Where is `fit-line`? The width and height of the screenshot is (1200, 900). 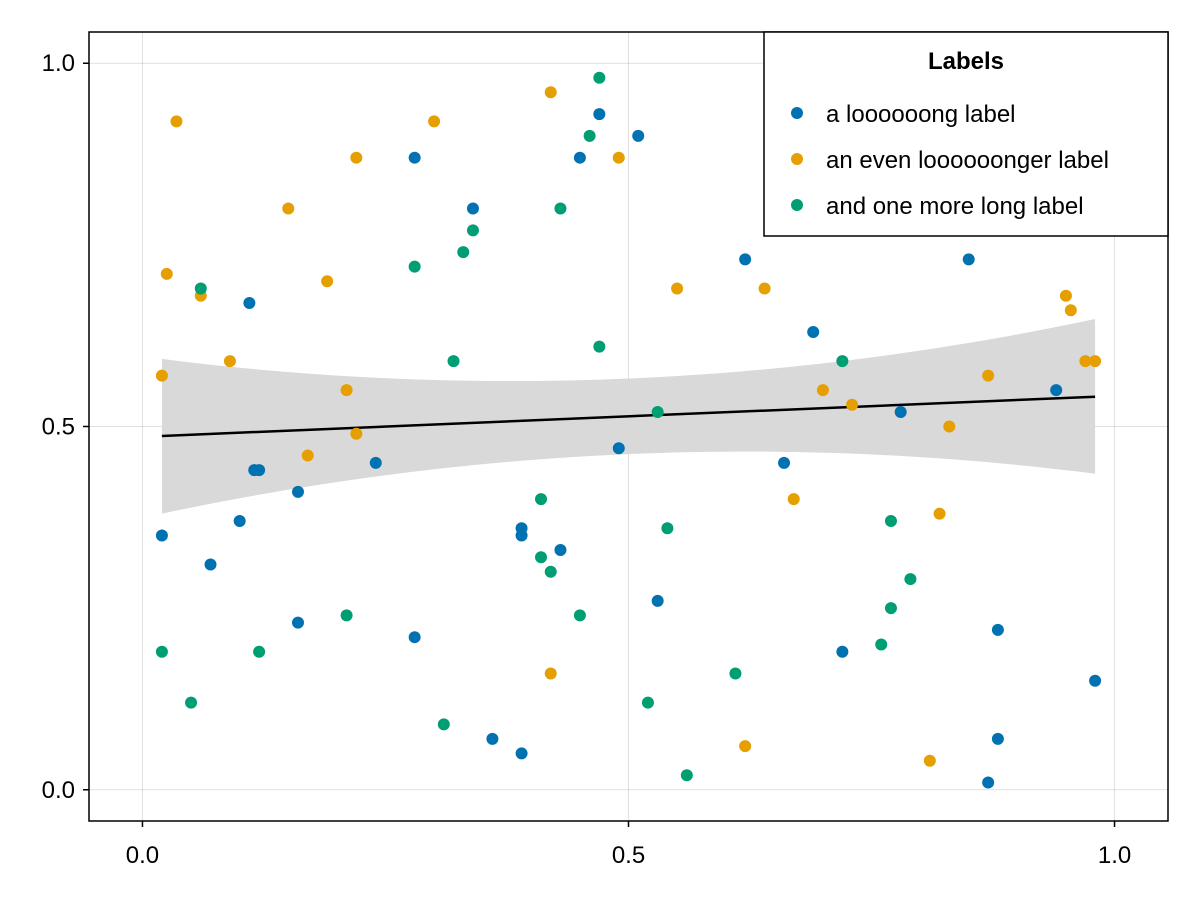 fit-line is located at coordinates (628, 416).